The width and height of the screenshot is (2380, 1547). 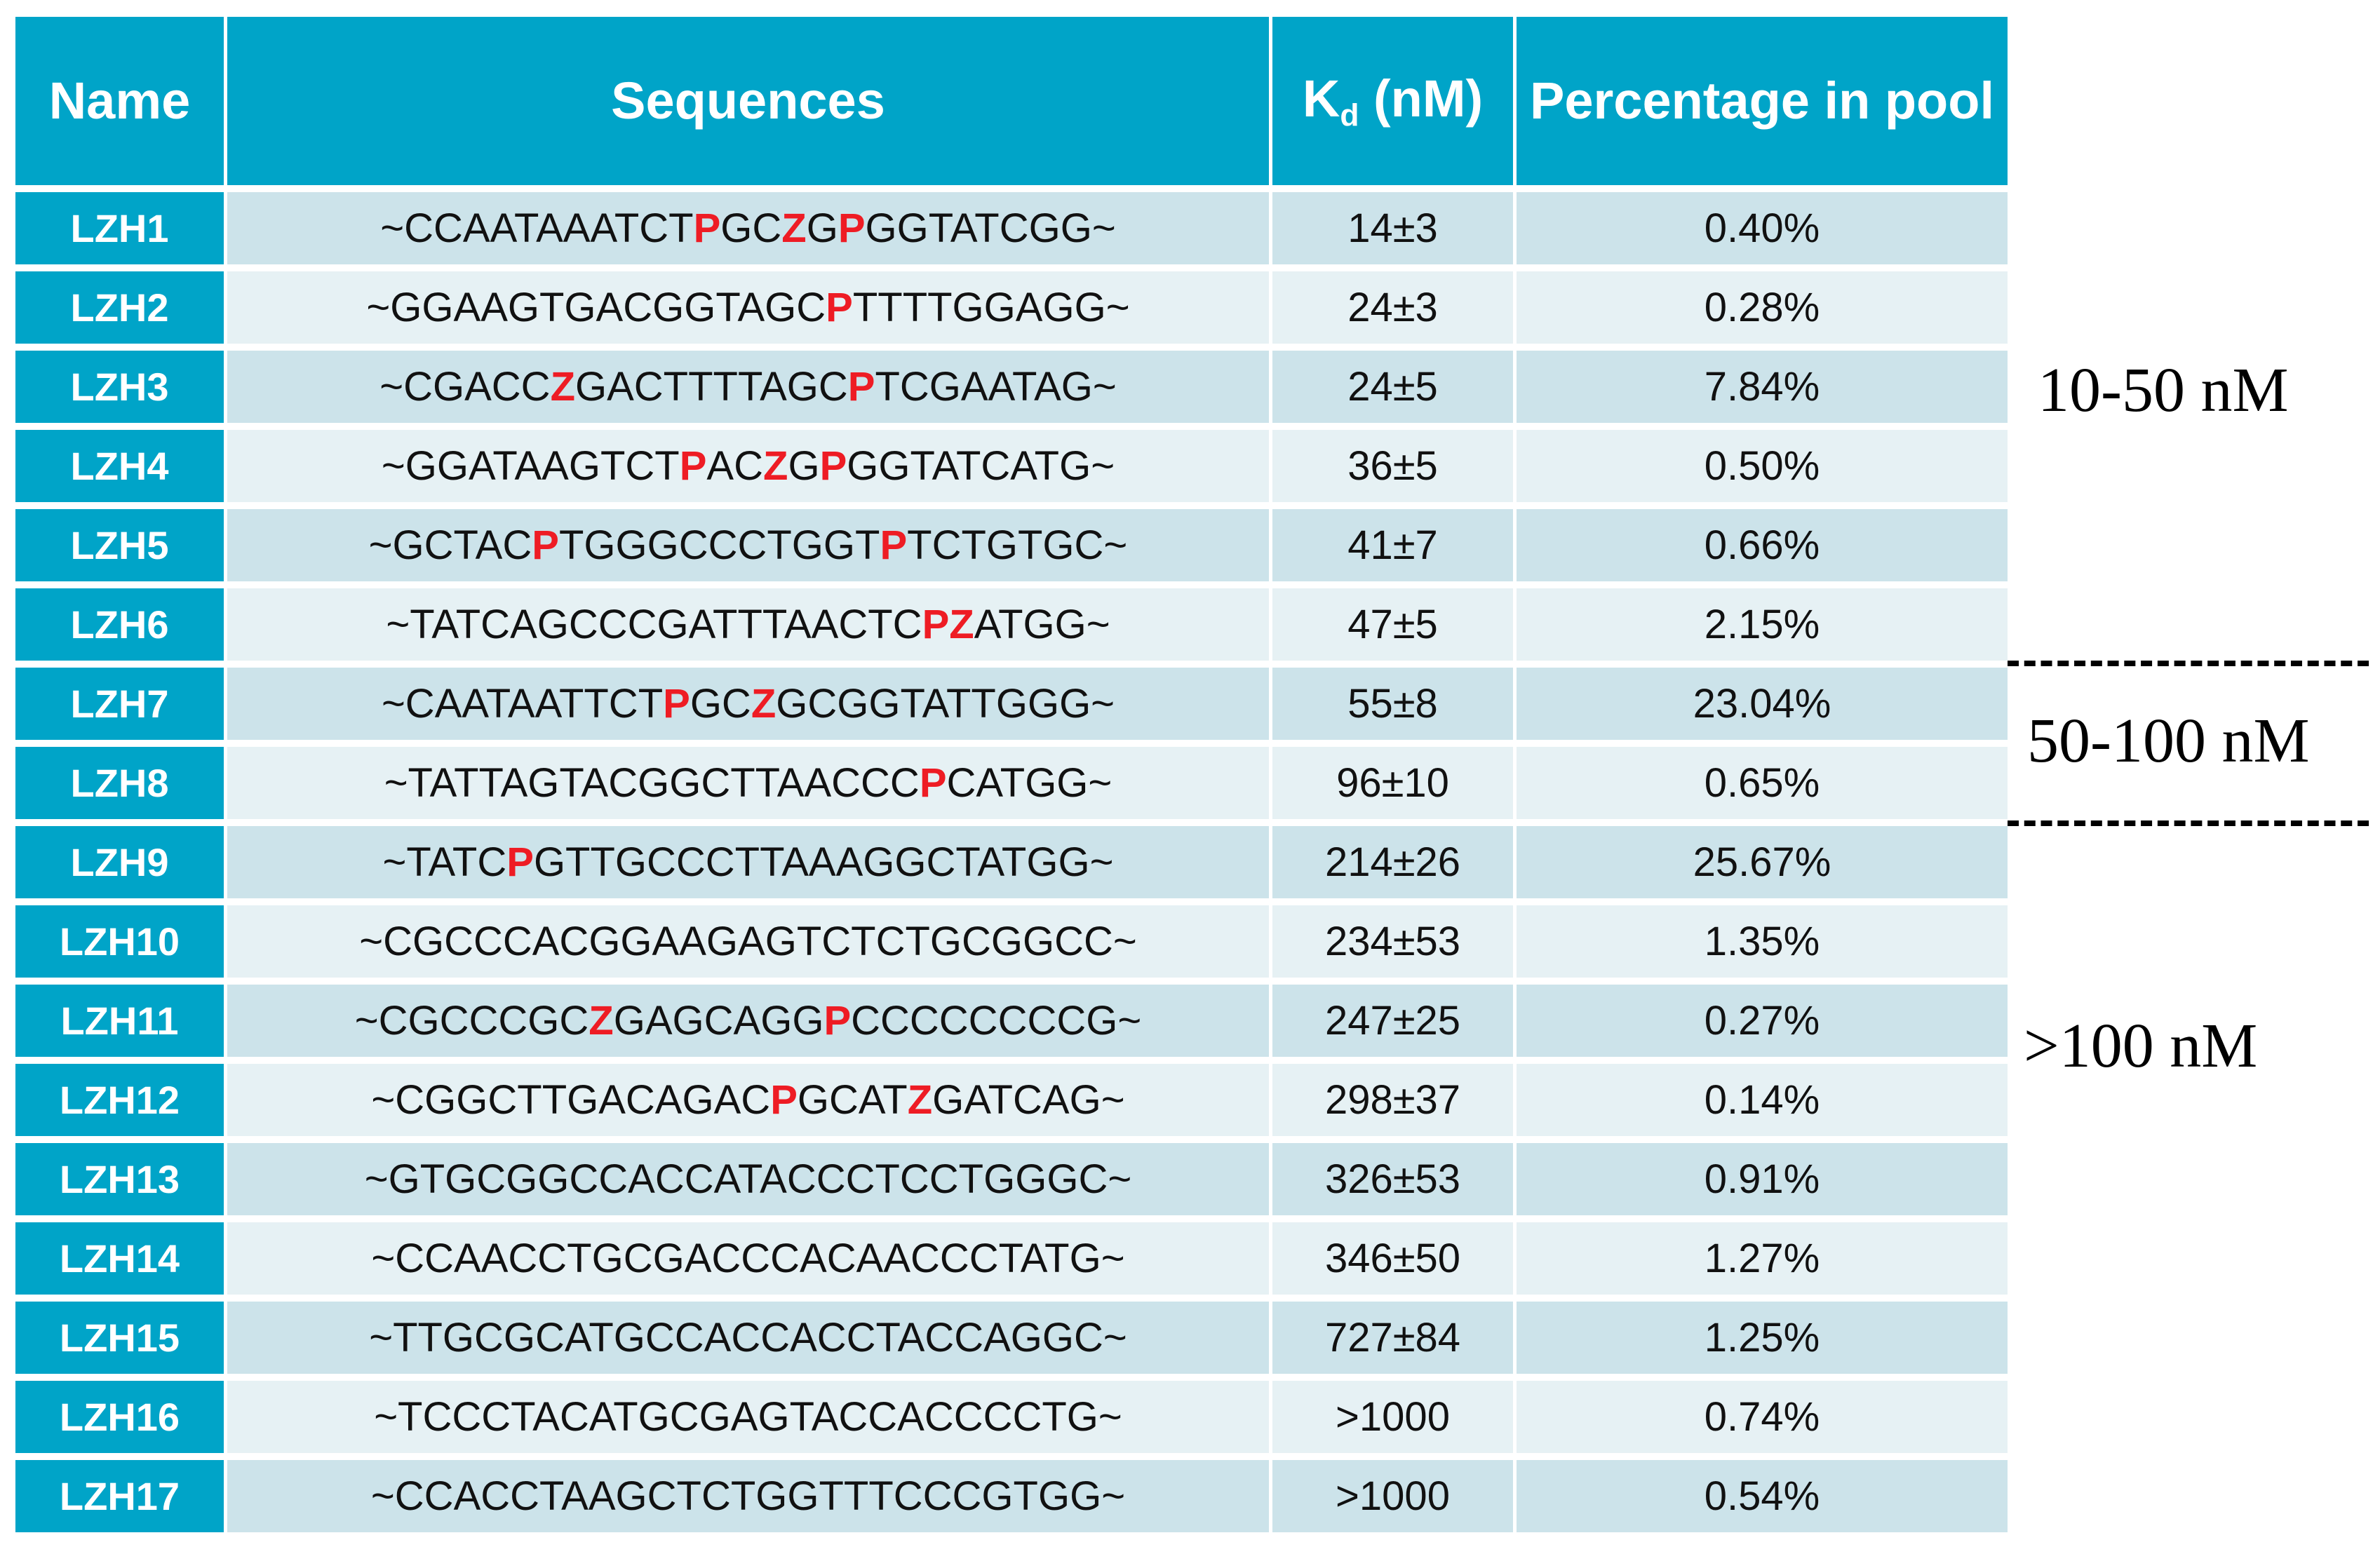 I want to click on sequence-cell: ~TATTAGTACGGCTTAACCCPCATGG~, so click(x=750, y=786).